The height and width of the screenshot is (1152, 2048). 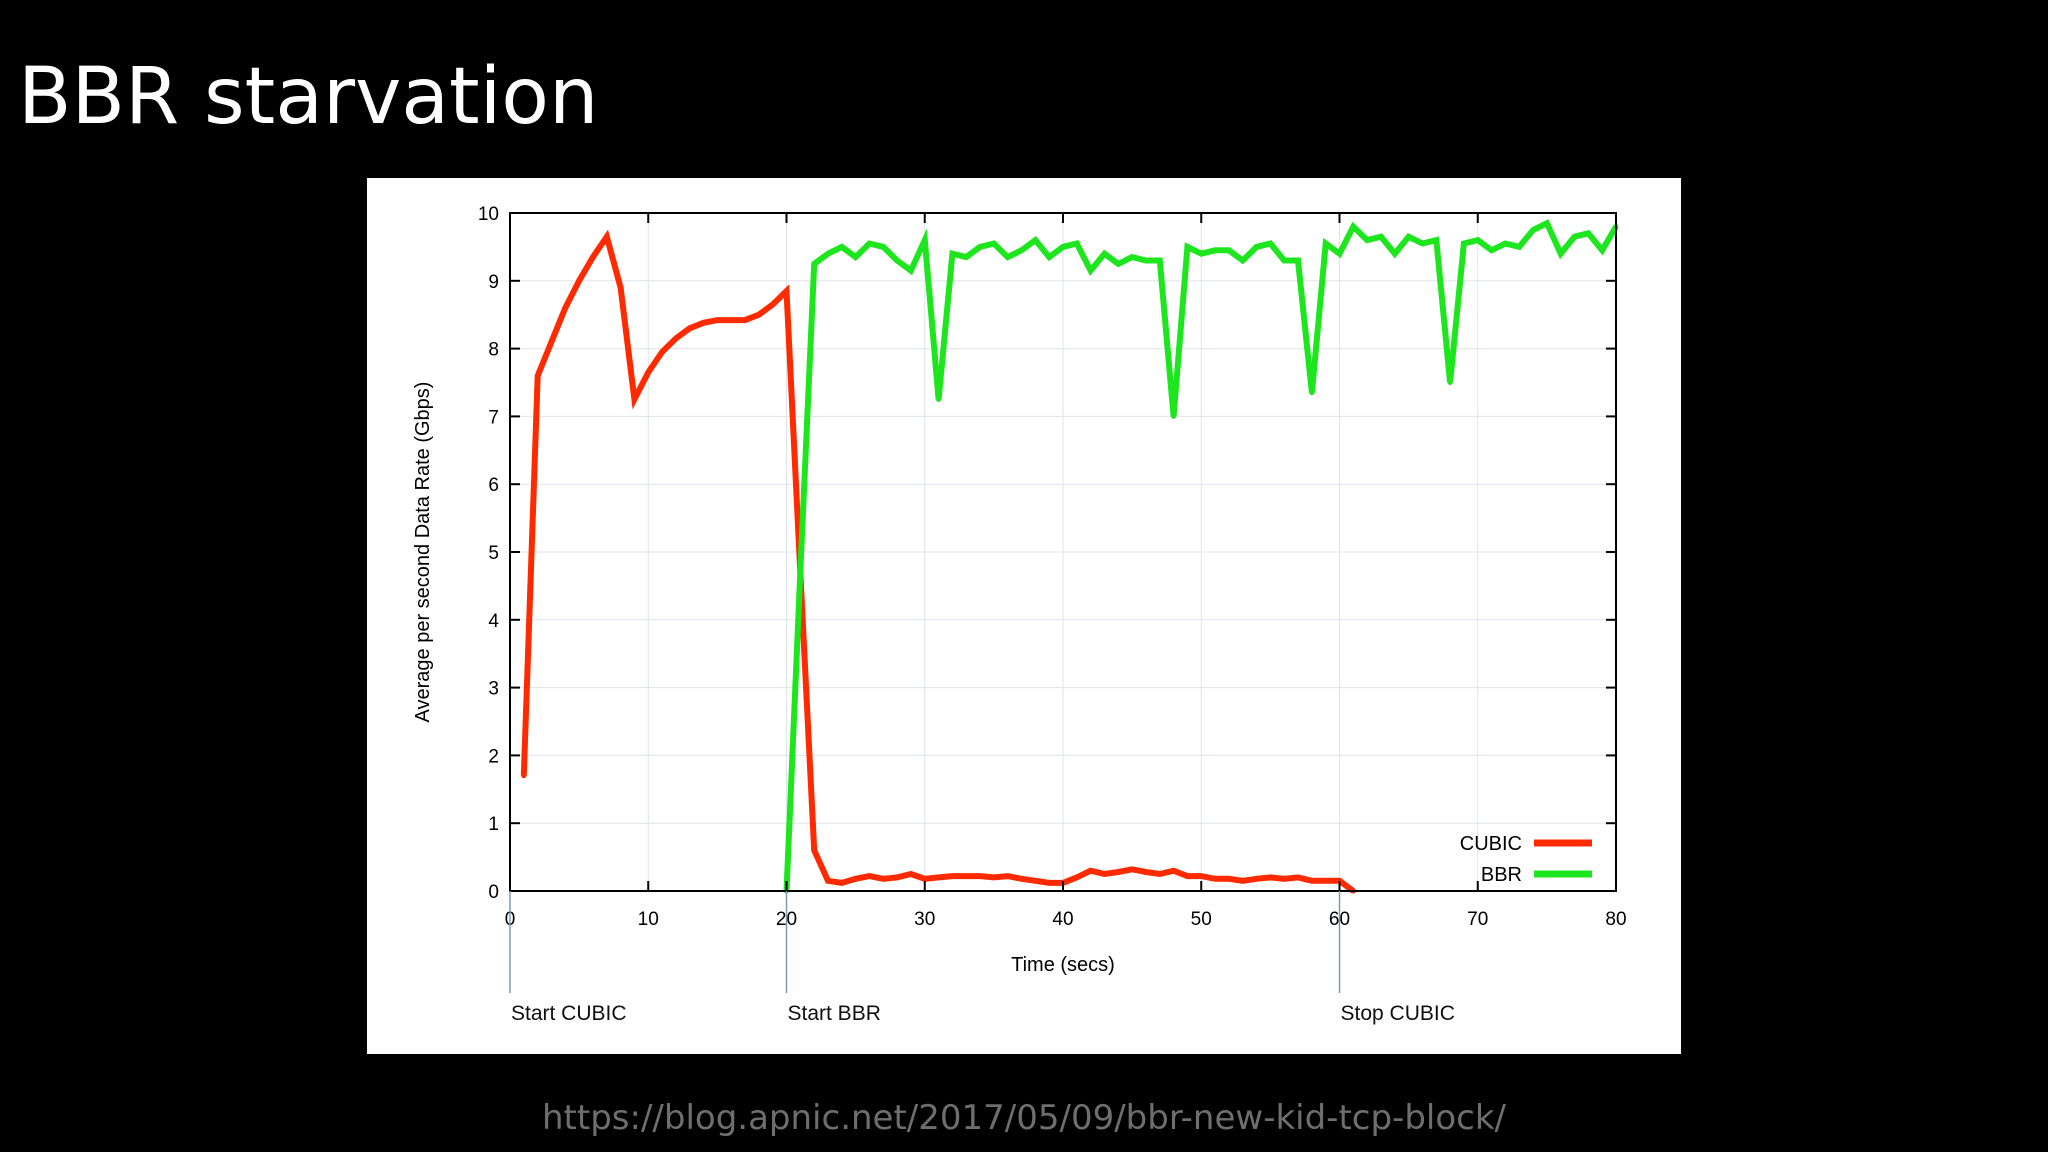 I want to click on y-tick-label: 10, so click(x=488, y=214).